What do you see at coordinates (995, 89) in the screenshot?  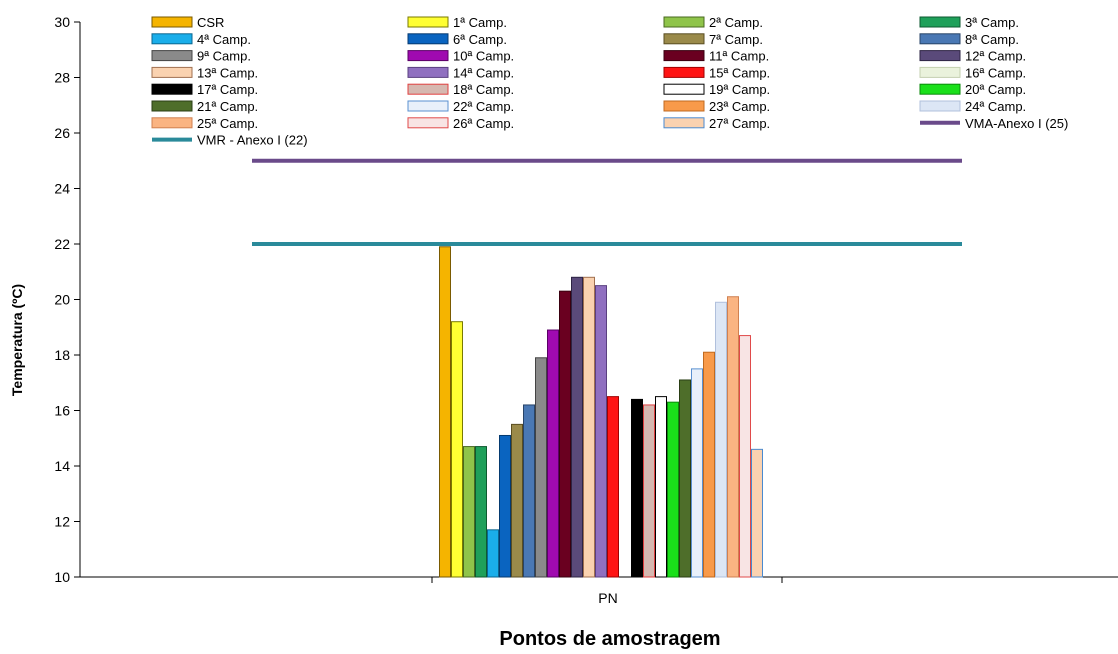 I see `legend-label: 20ª Camp.` at bounding box center [995, 89].